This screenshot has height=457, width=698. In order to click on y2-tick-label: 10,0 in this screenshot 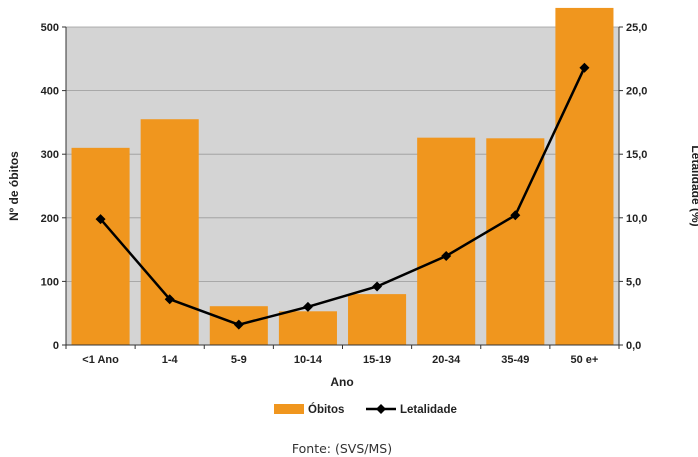, I will do `click(636, 219)`.